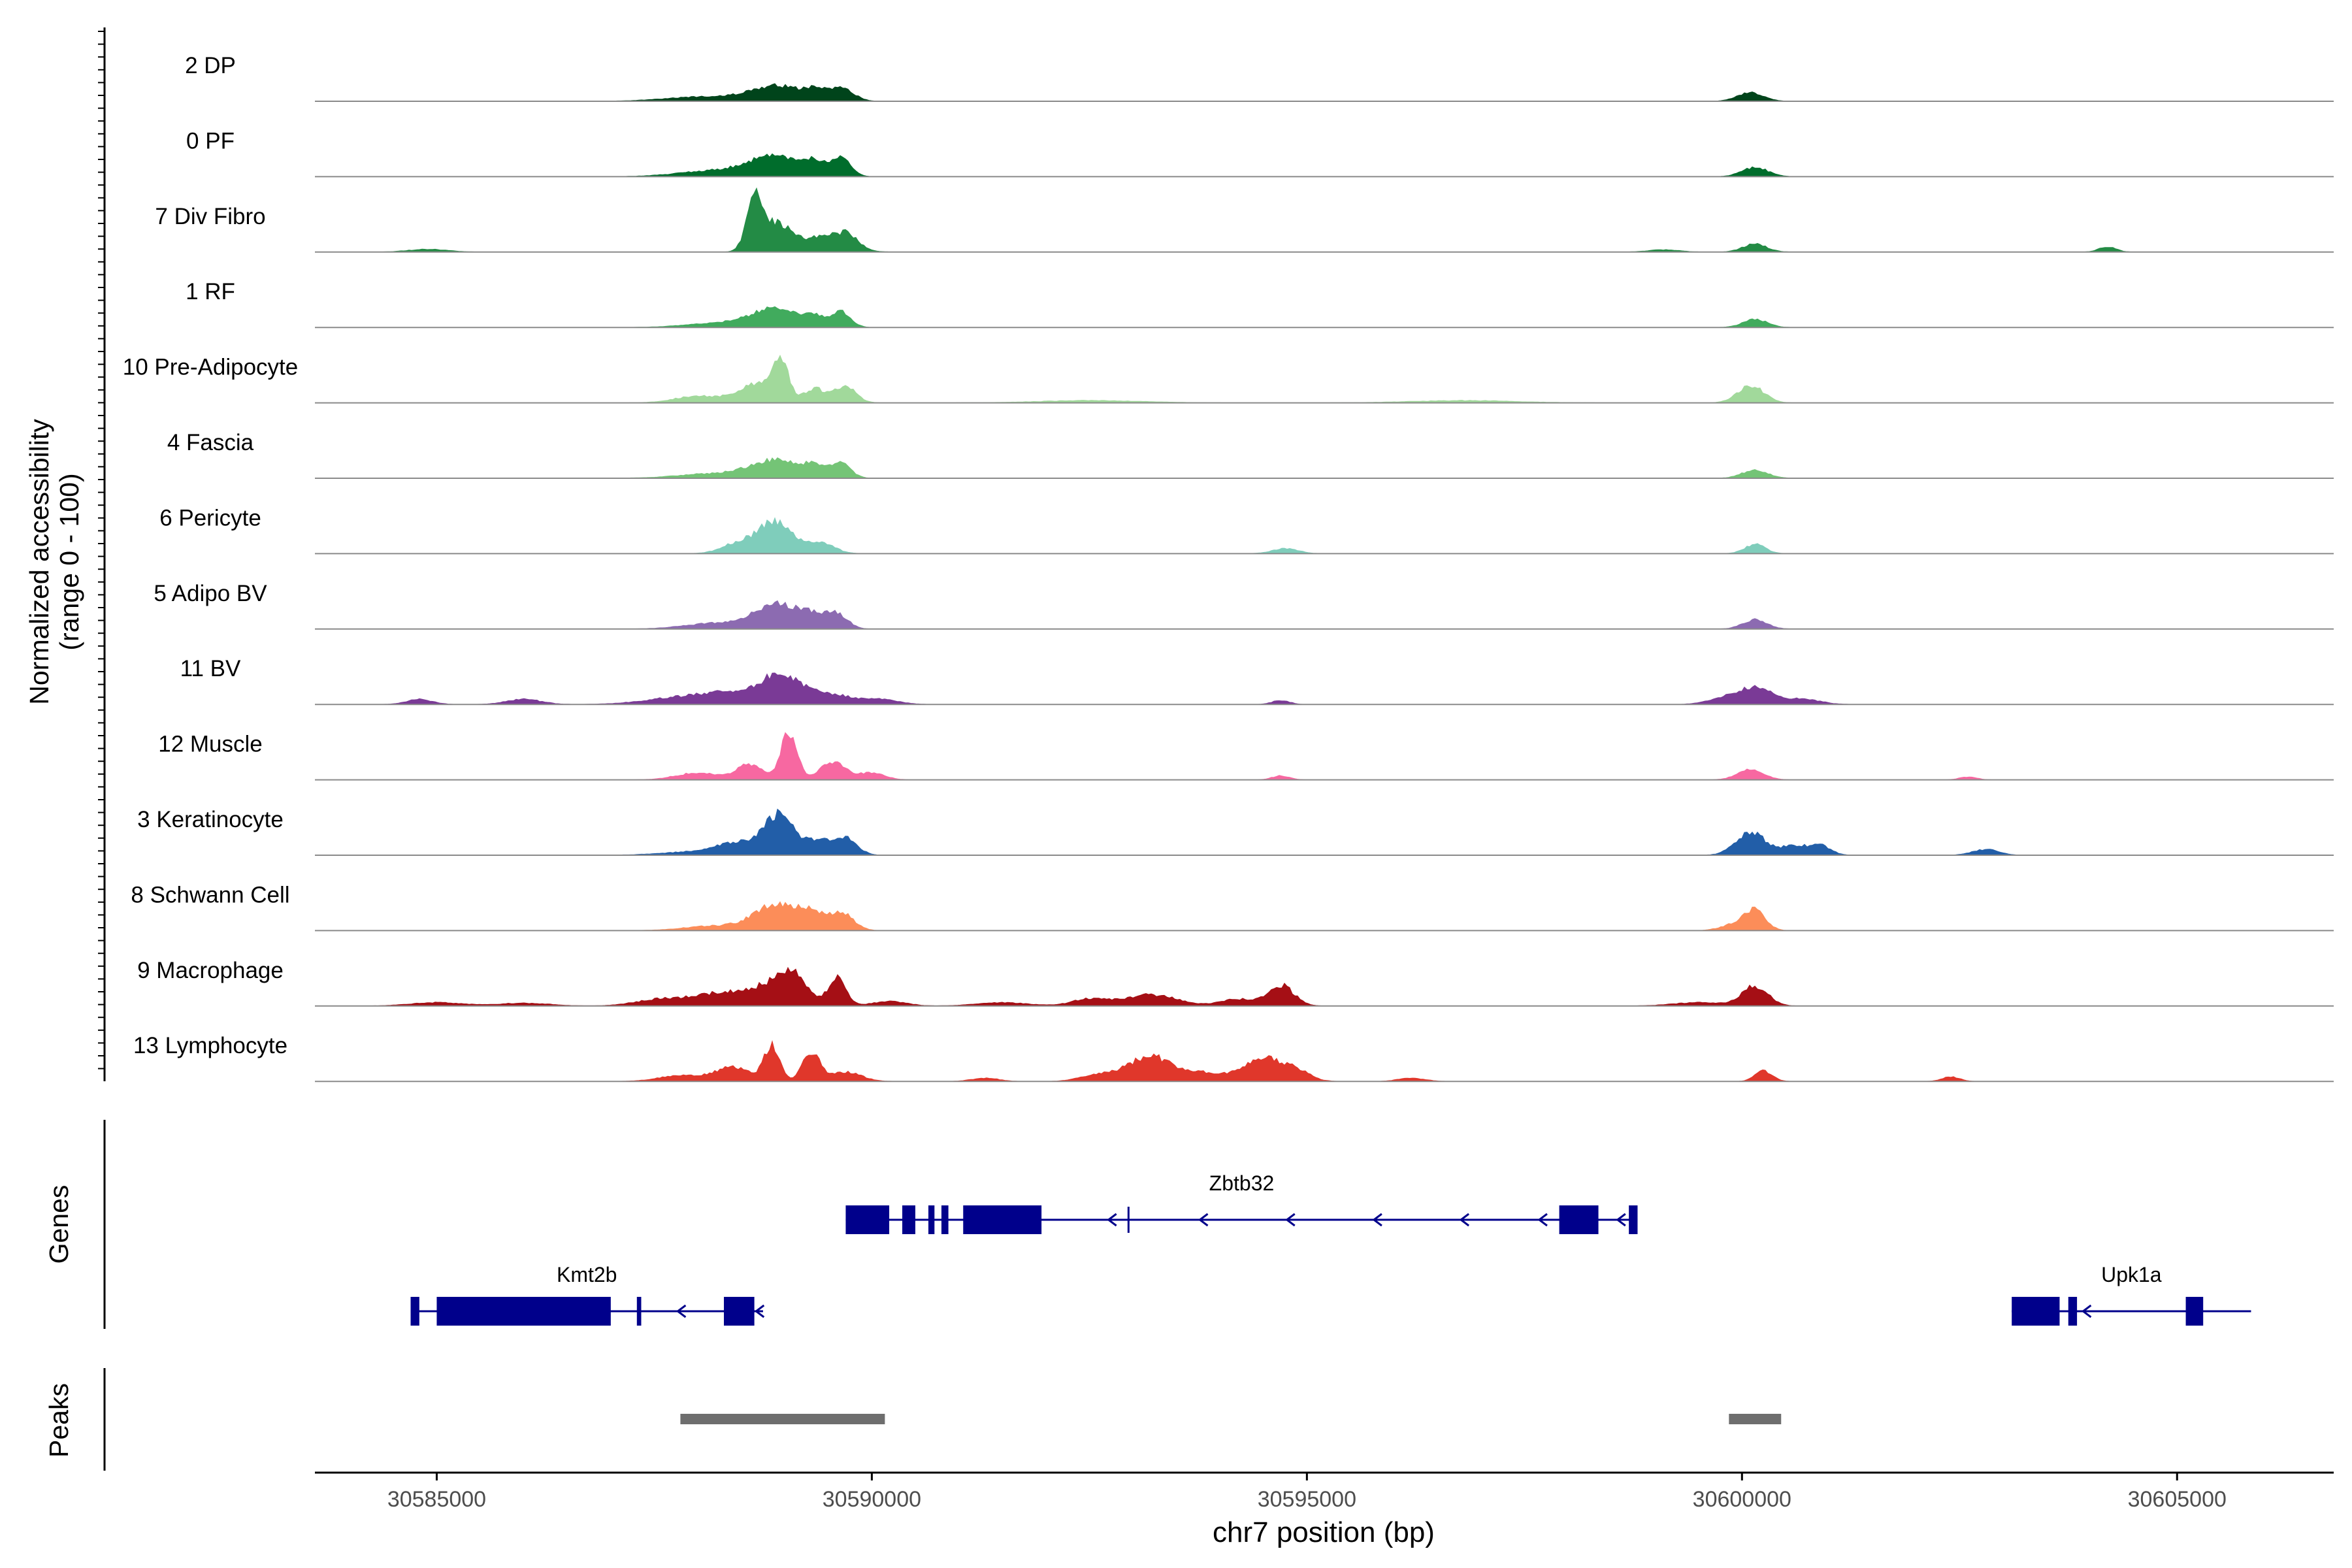 Image resolution: width=2352 pixels, height=1568 pixels. Describe the element at coordinates (39, 562) in the screenshot. I see `y-axis-label-line-1: Normalized accessibility` at that location.